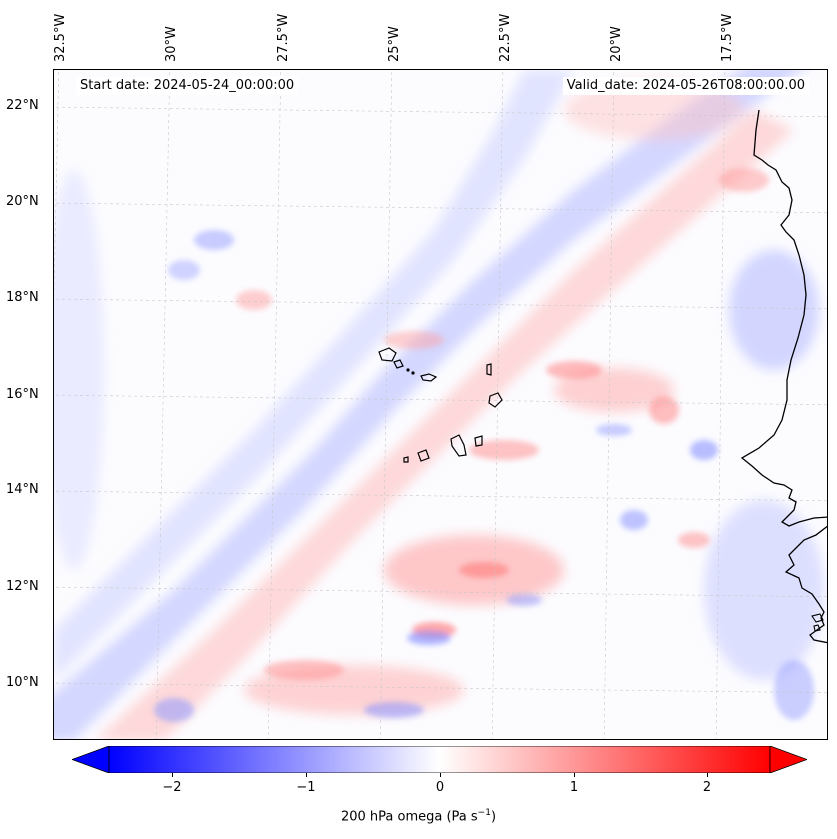 The height and width of the screenshot is (839, 837). What do you see at coordinates (22, 586) in the screenshot?
I see `lat-label-12N: 12°N` at bounding box center [22, 586].